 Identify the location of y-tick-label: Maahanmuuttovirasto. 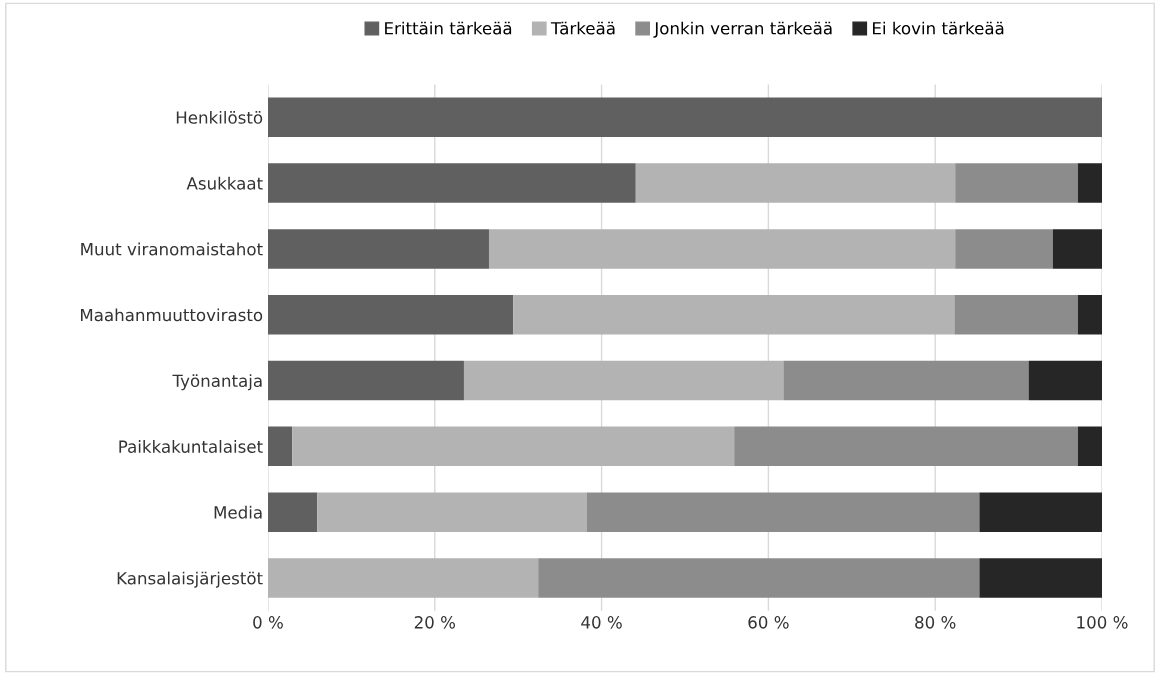
(171, 315).